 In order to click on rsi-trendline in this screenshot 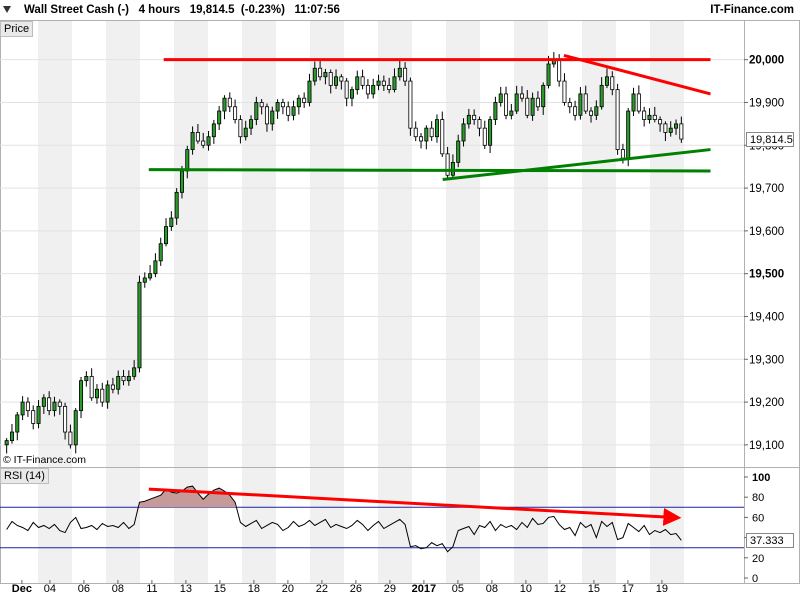, I will do `click(415, 506)`.